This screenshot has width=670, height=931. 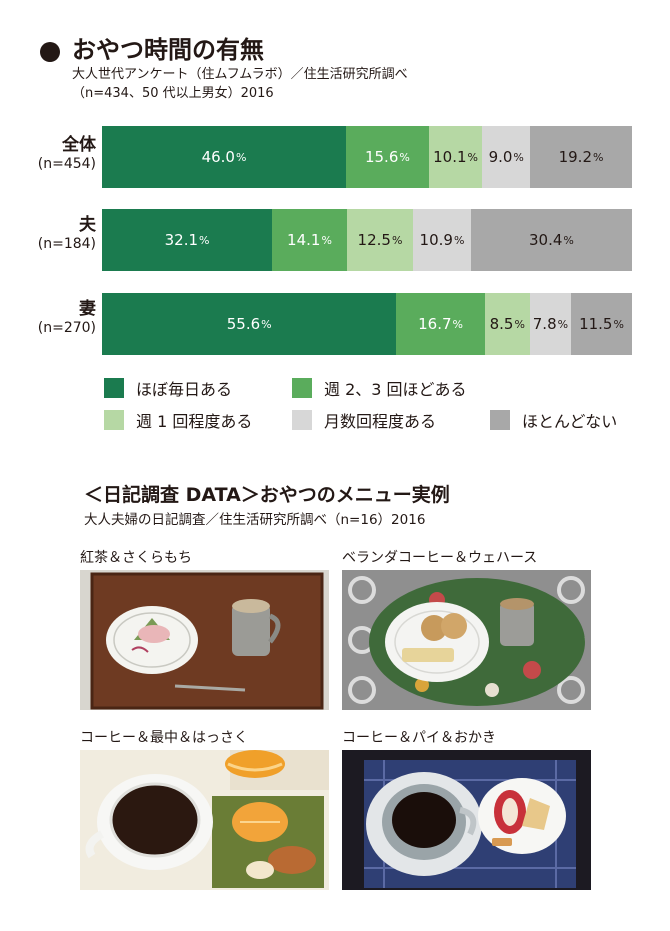 I want to click on bar-all-unit-label-rarely: %, so click(x=598, y=157).